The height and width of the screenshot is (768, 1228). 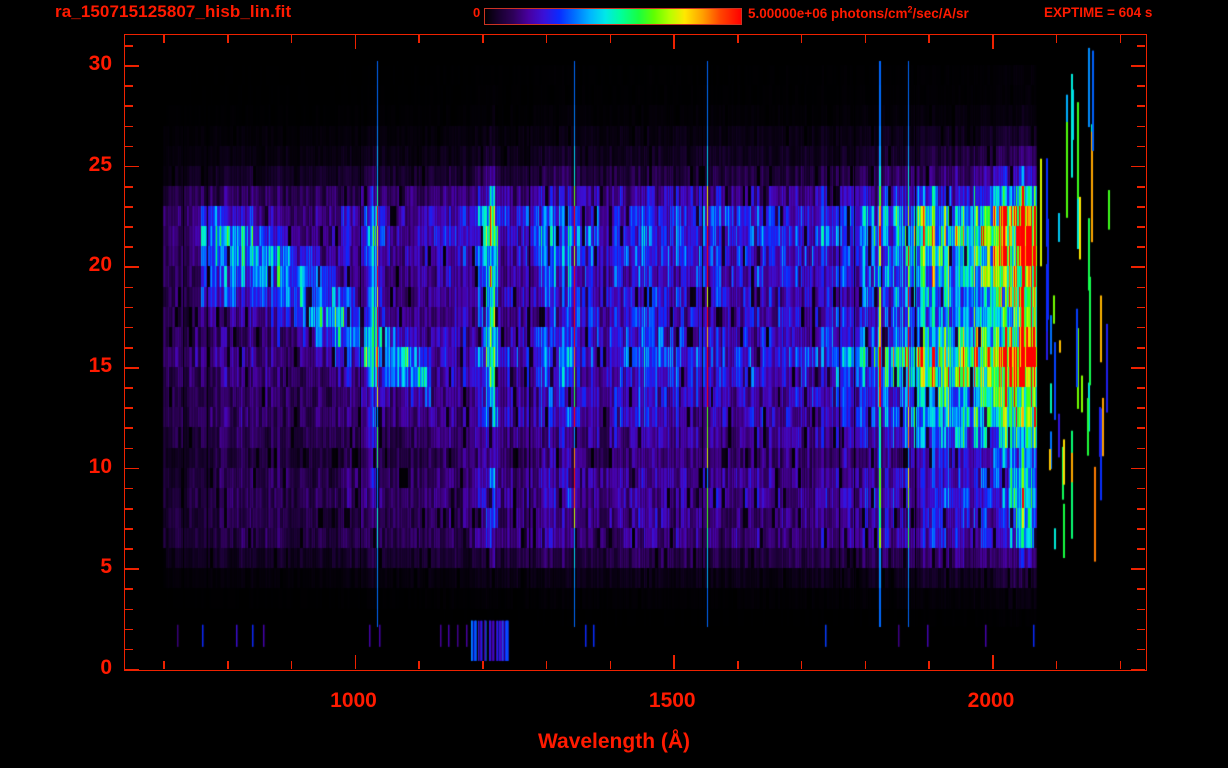 What do you see at coordinates (353, 700) in the screenshot?
I see `x-tick-label: 1000` at bounding box center [353, 700].